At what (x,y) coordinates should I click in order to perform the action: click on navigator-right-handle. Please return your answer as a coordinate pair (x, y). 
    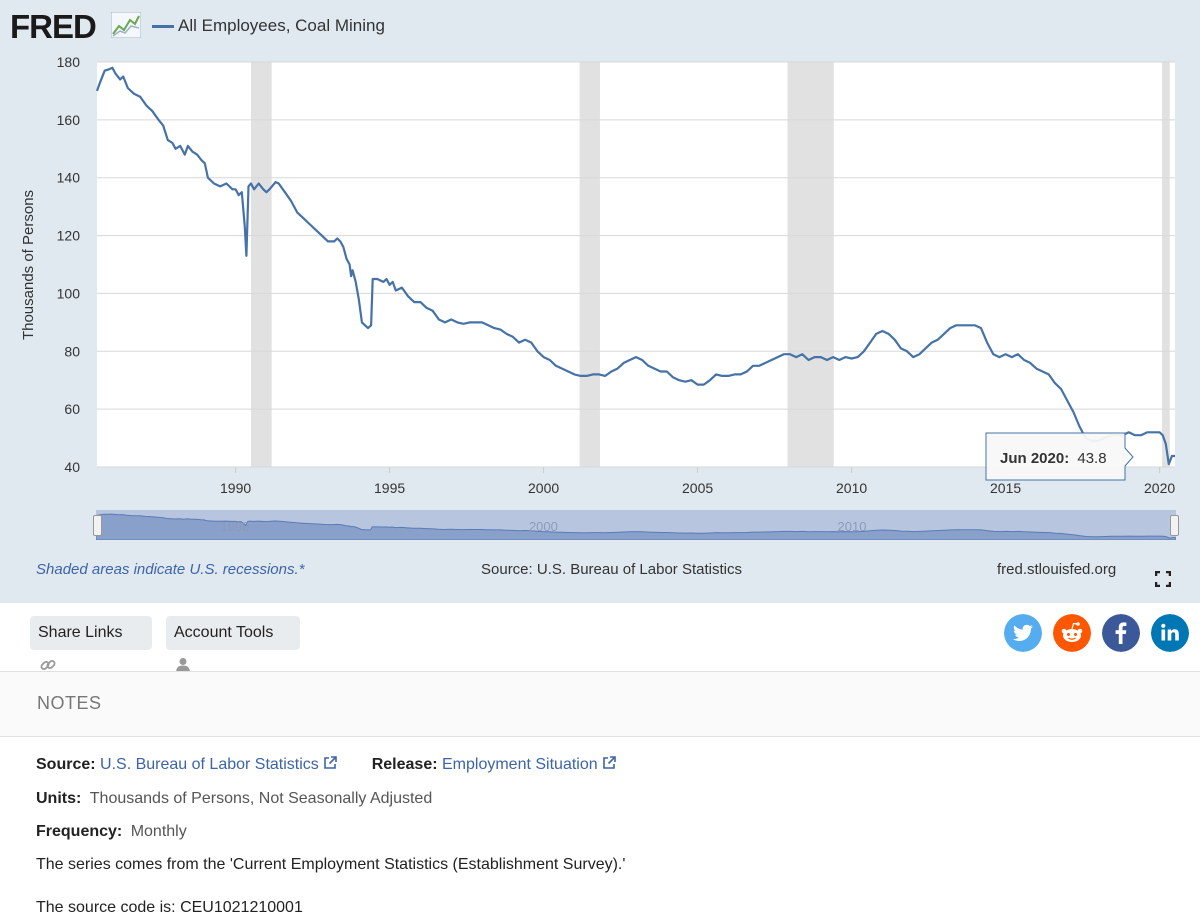
    Looking at the image, I should click on (1174, 525).